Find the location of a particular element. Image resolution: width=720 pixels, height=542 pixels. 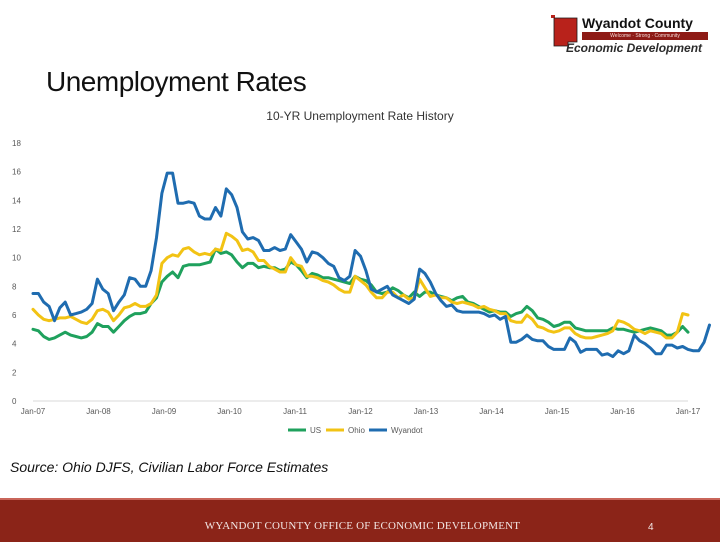

x-tick-label: Jan-09 is located at coordinates (164, 411).